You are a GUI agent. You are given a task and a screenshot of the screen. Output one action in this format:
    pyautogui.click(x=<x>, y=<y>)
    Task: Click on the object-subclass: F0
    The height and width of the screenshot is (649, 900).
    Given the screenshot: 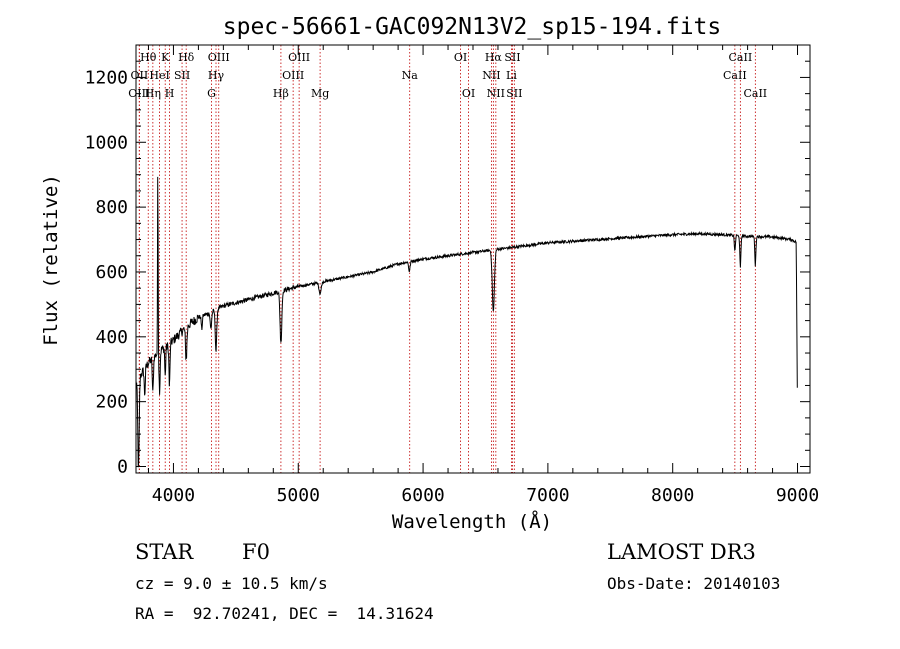 What is the action you would take?
    pyautogui.click(x=256, y=552)
    